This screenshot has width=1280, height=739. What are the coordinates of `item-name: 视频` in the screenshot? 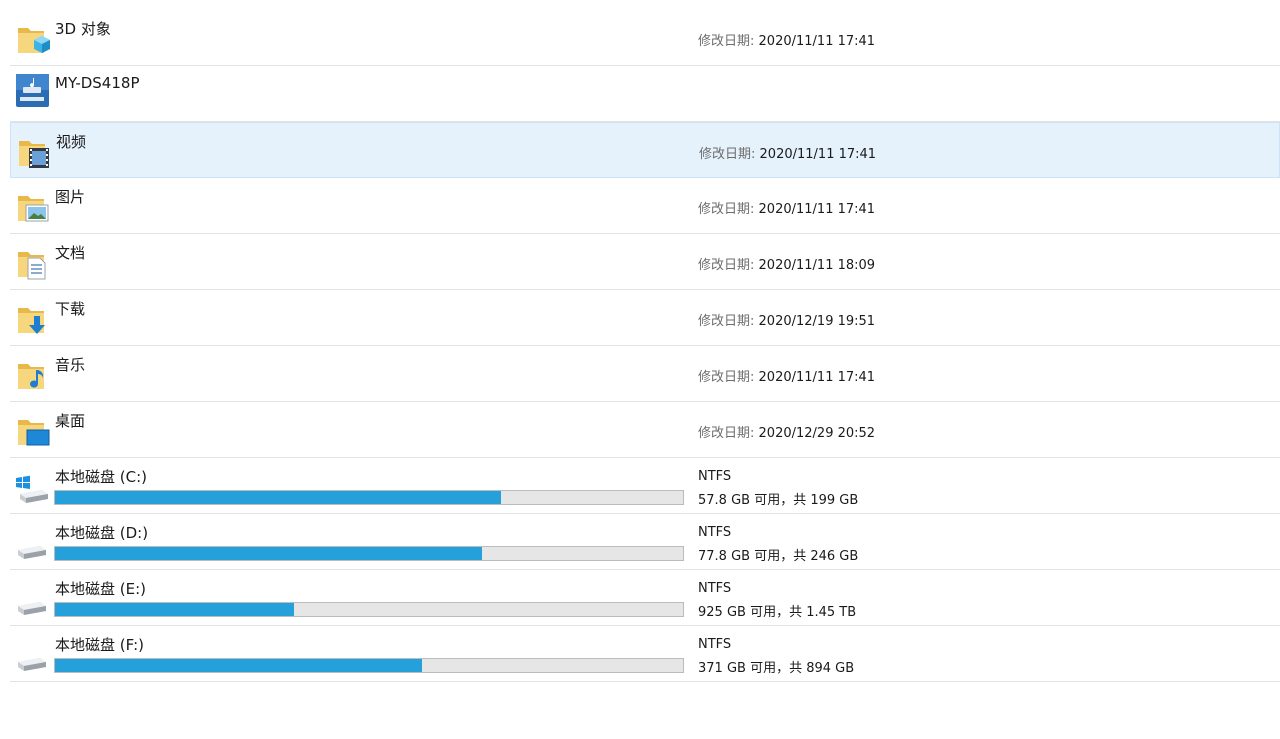 It's located at (71, 142).